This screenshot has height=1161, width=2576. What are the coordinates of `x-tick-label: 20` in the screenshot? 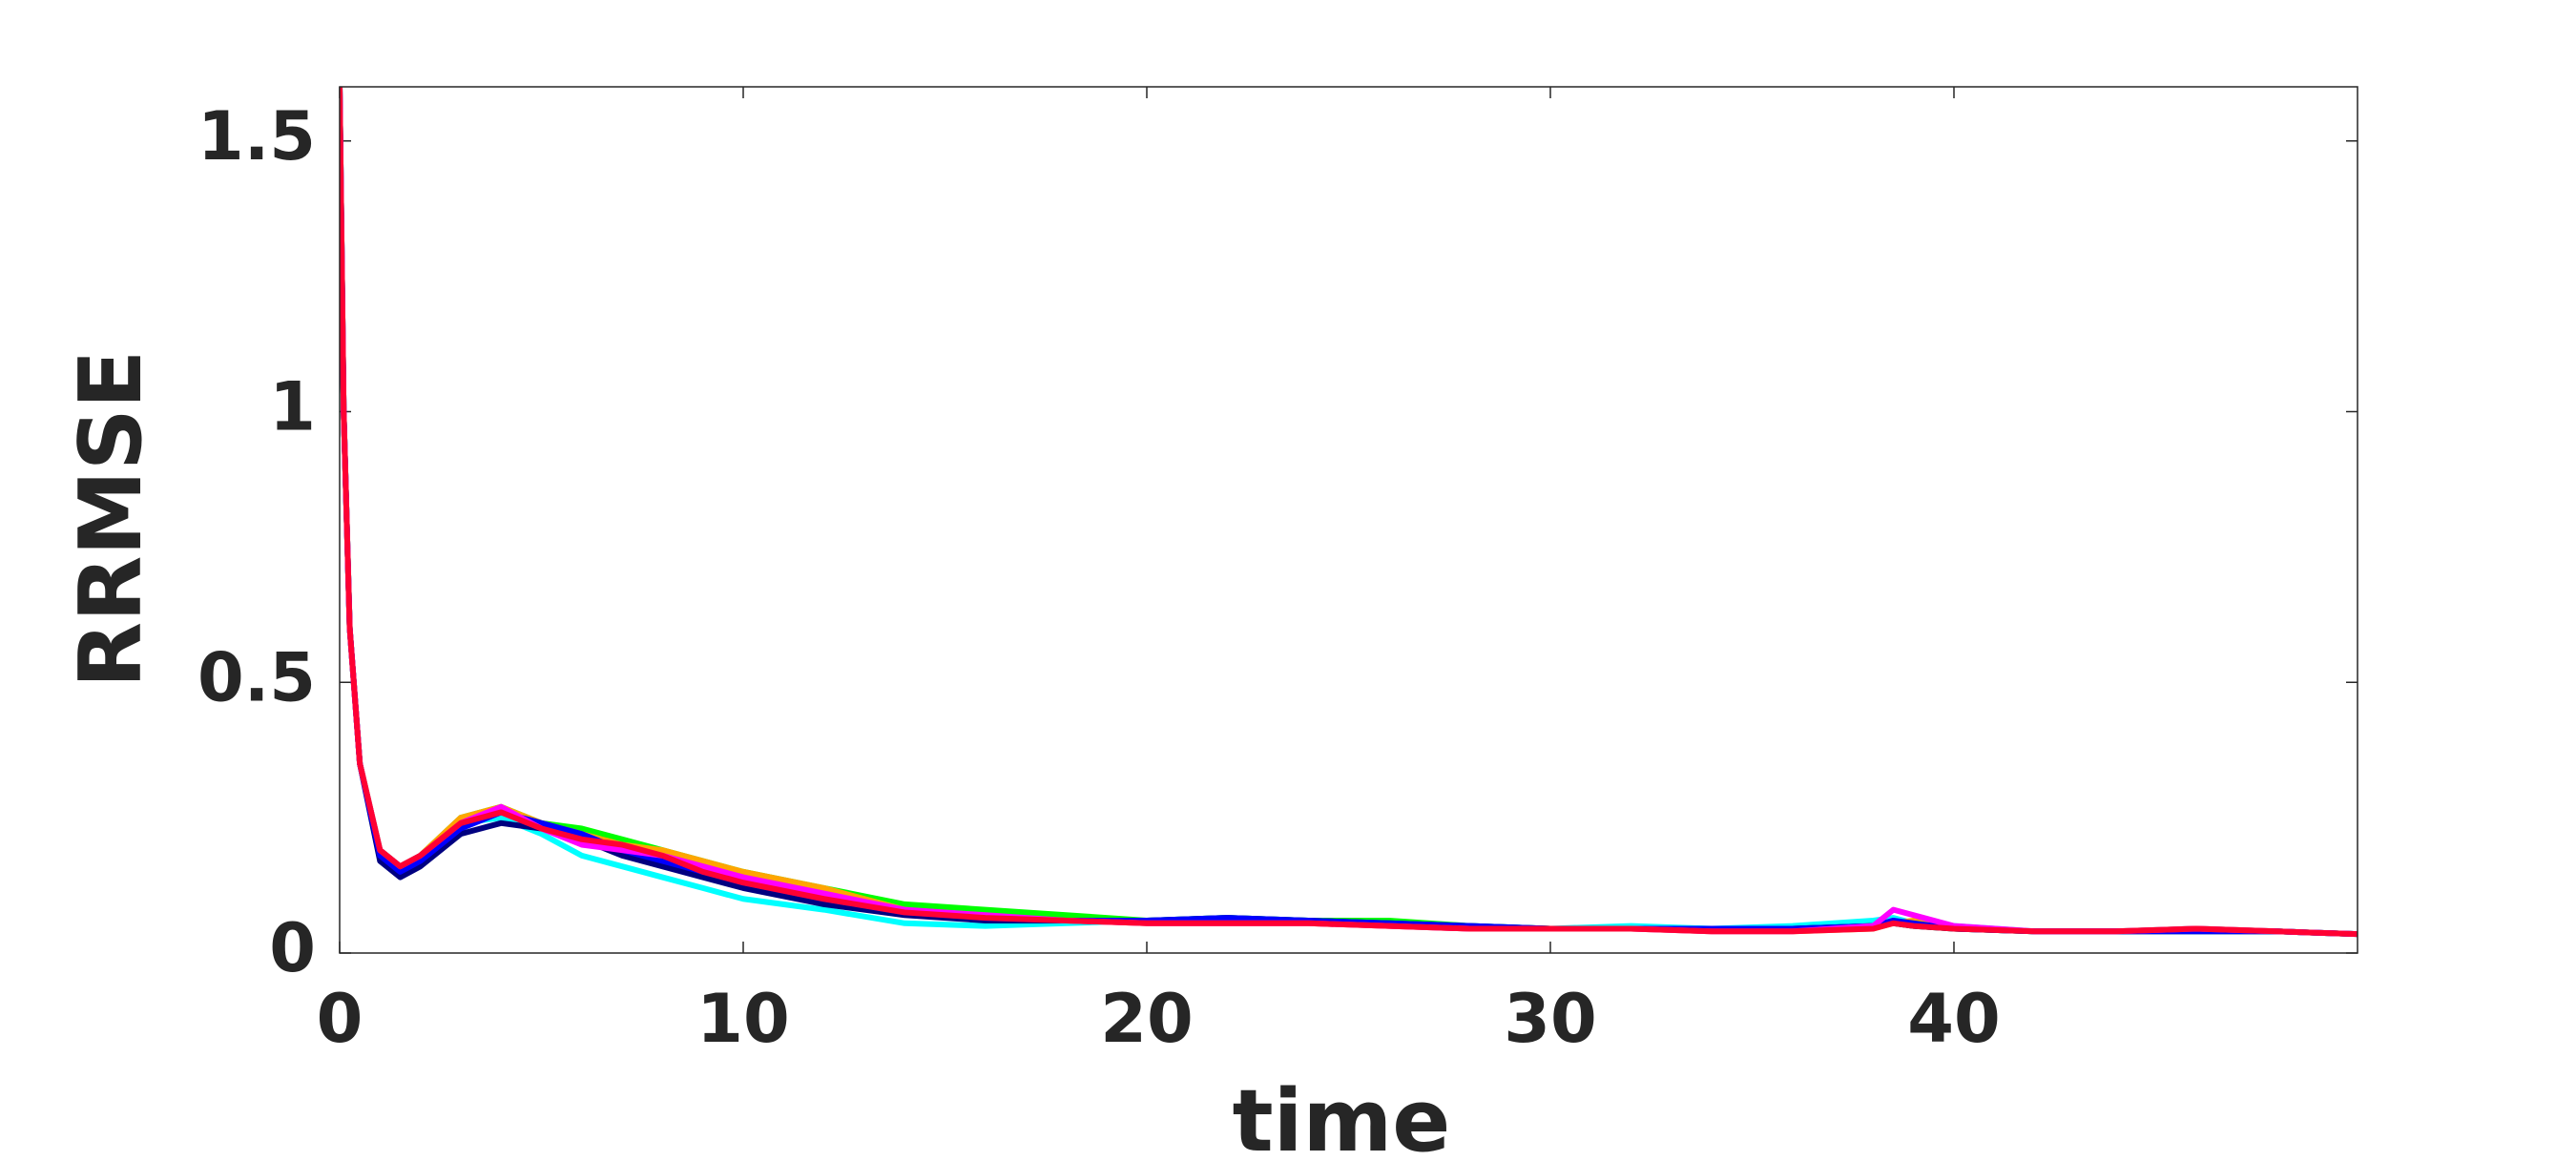 It's located at (1146, 1019).